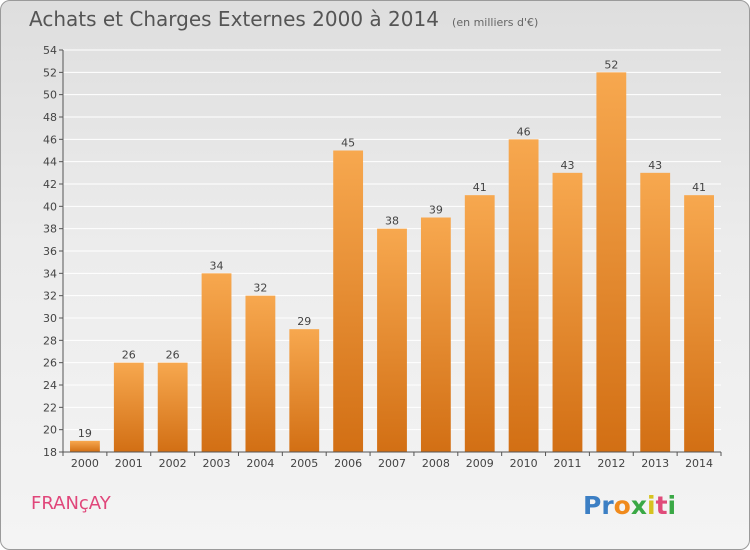 The width and height of the screenshot is (750, 550). I want to click on data-label: 34, so click(217, 265).